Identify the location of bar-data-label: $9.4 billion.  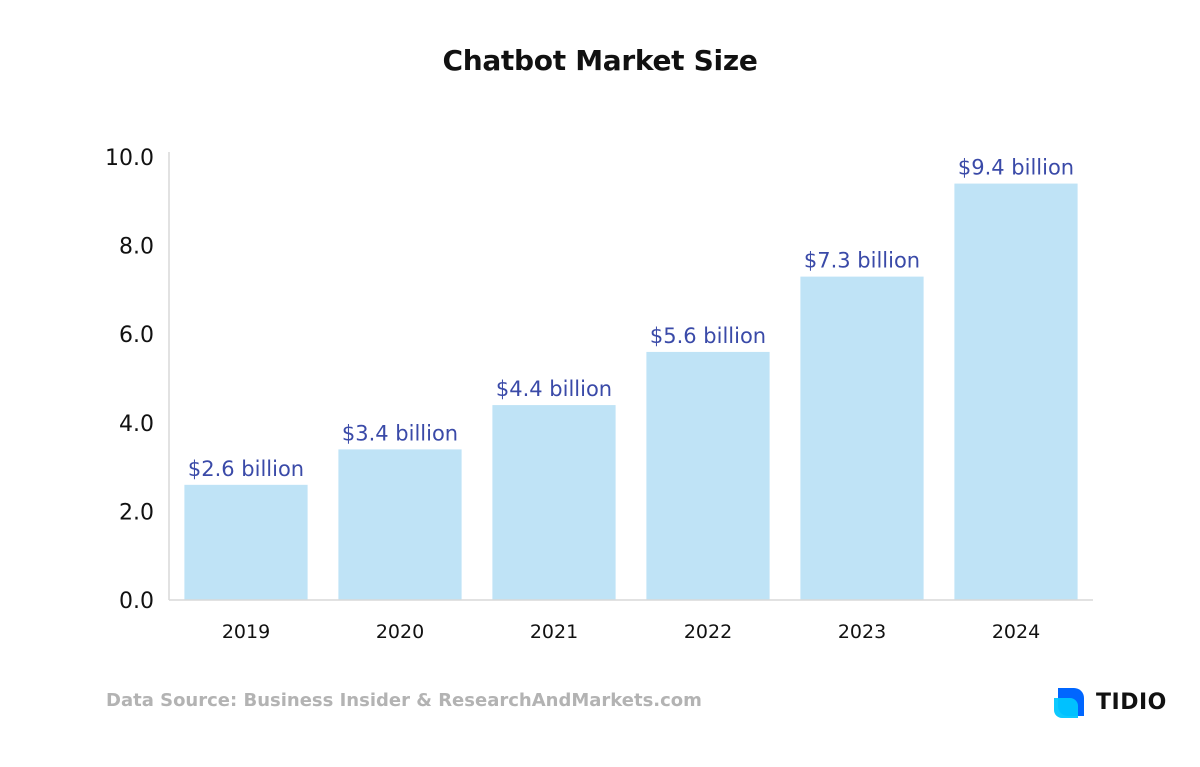
(1016, 168).